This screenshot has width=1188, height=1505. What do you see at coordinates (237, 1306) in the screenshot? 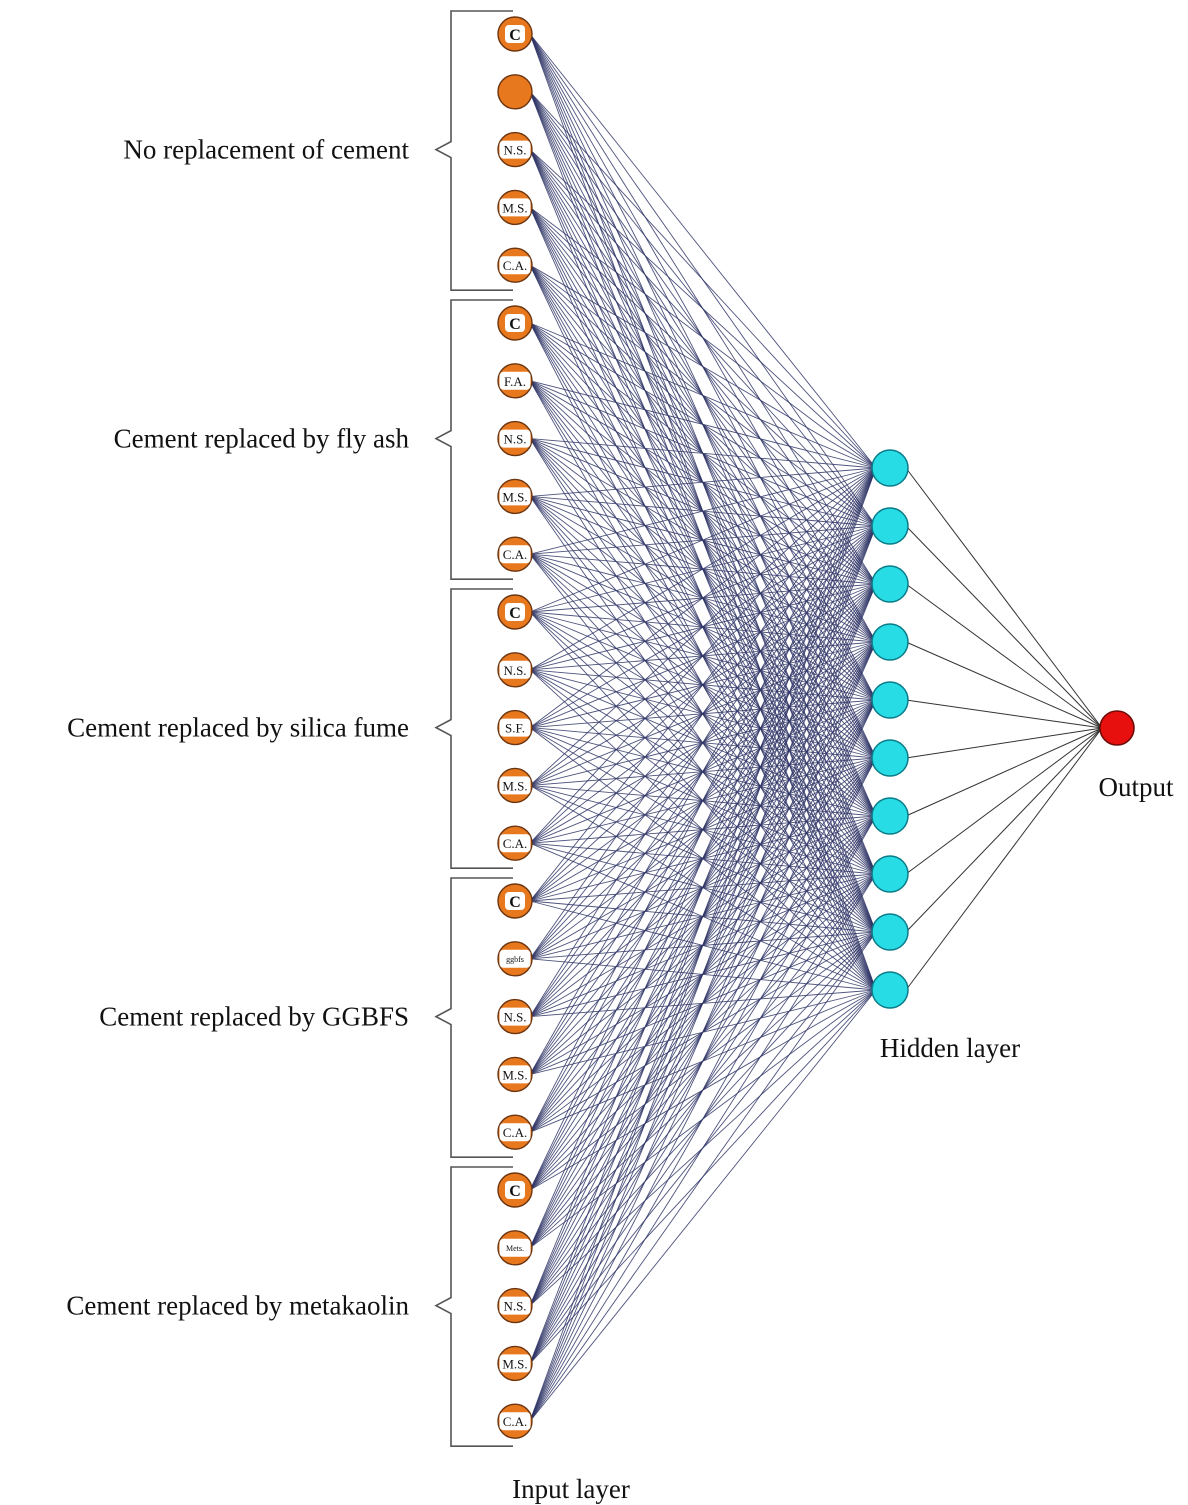
I see `group-label-4: Cement replaced by metakaolin` at bounding box center [237, 1306].